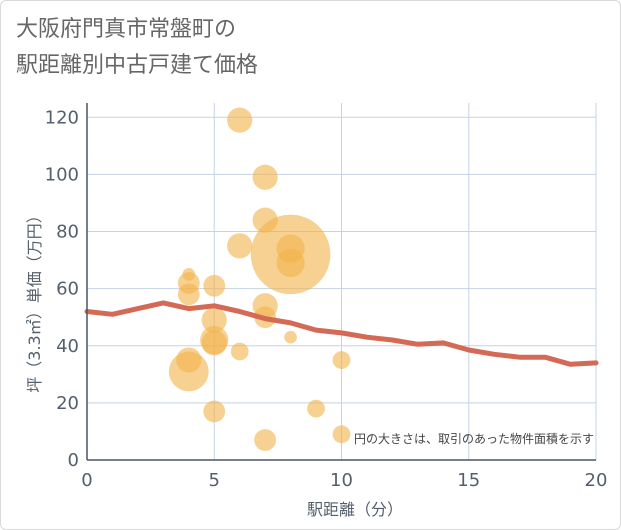 The width and height of the screenshot is (621, 530). What do you see at coordinates (137, 48) in the screenshot?
I see `chart-title: 大阪府門真市常盤町の 駅距離別中古戸建て価格` at bounding box center [137, 48].